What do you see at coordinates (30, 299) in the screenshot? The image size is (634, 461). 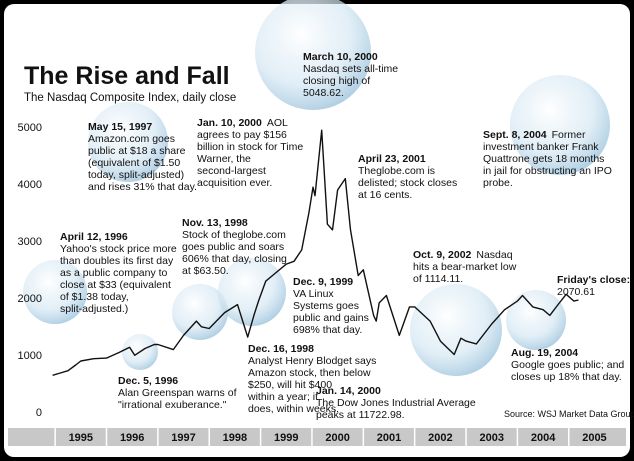 I see `y-tick-label: 2000` at bounding box center [30, 299].